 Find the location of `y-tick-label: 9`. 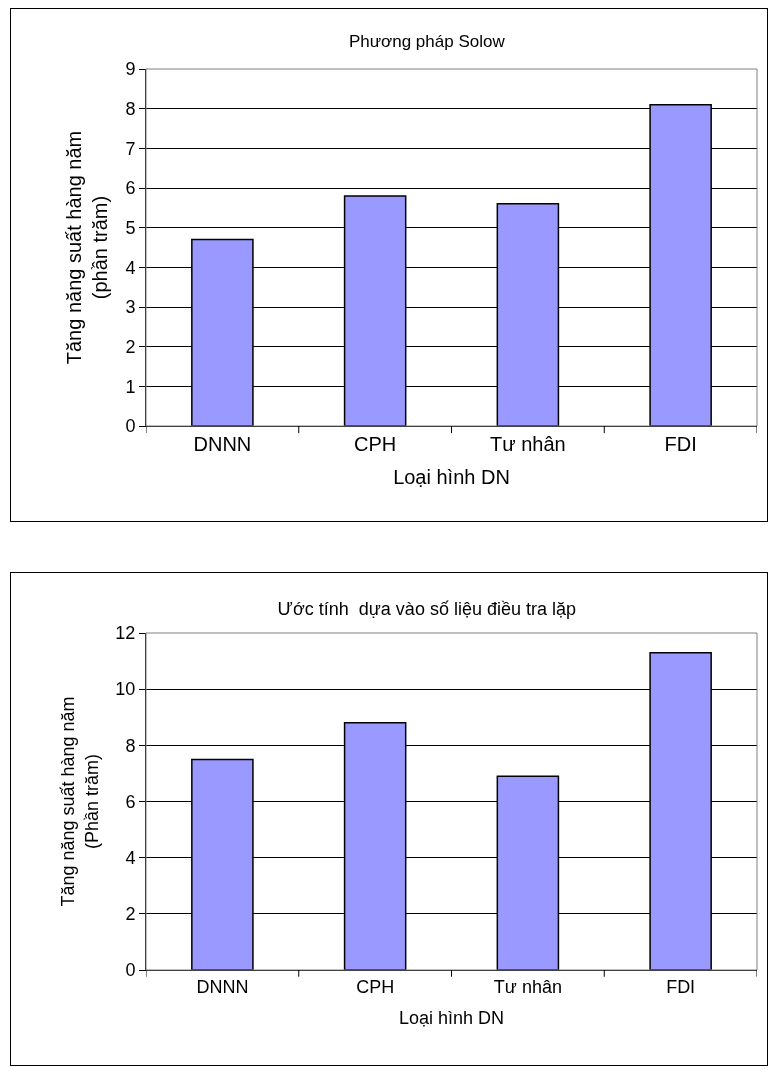

y-tick-label: 9 is located at coordinates (130, 69).